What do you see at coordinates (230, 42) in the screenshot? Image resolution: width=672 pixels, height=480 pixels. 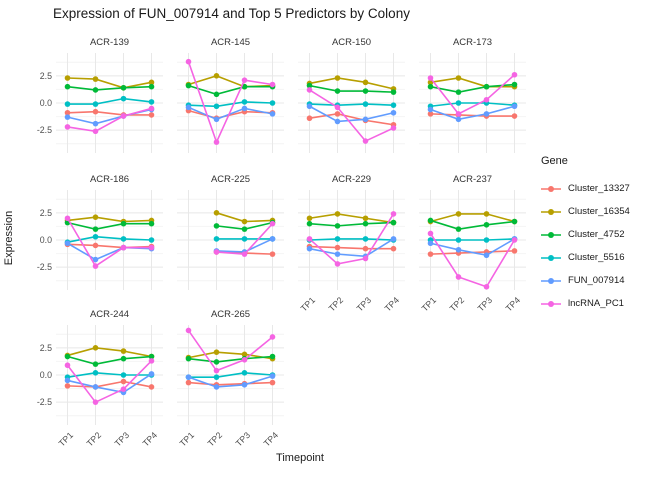 I see `facet-strip-label: ACR-145` at bounding box center [230, 42].